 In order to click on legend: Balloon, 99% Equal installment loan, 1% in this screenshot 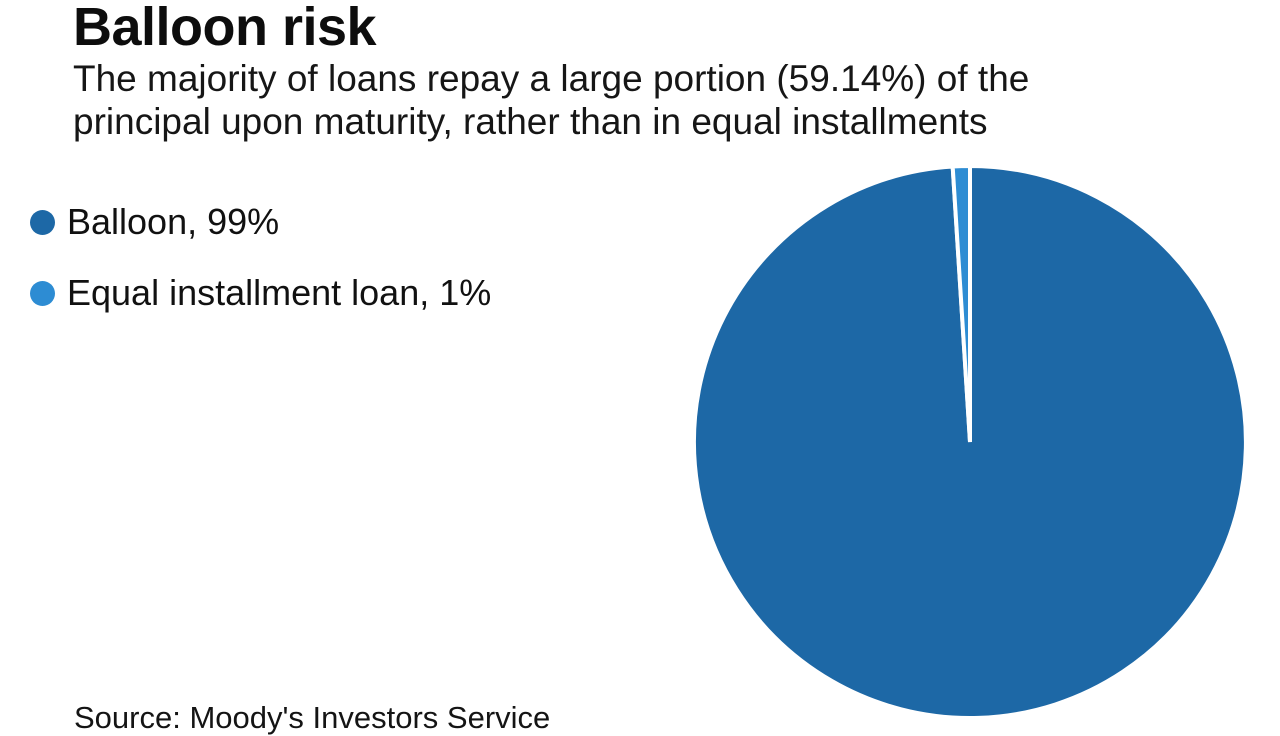, I will do `click(260, 257)`.